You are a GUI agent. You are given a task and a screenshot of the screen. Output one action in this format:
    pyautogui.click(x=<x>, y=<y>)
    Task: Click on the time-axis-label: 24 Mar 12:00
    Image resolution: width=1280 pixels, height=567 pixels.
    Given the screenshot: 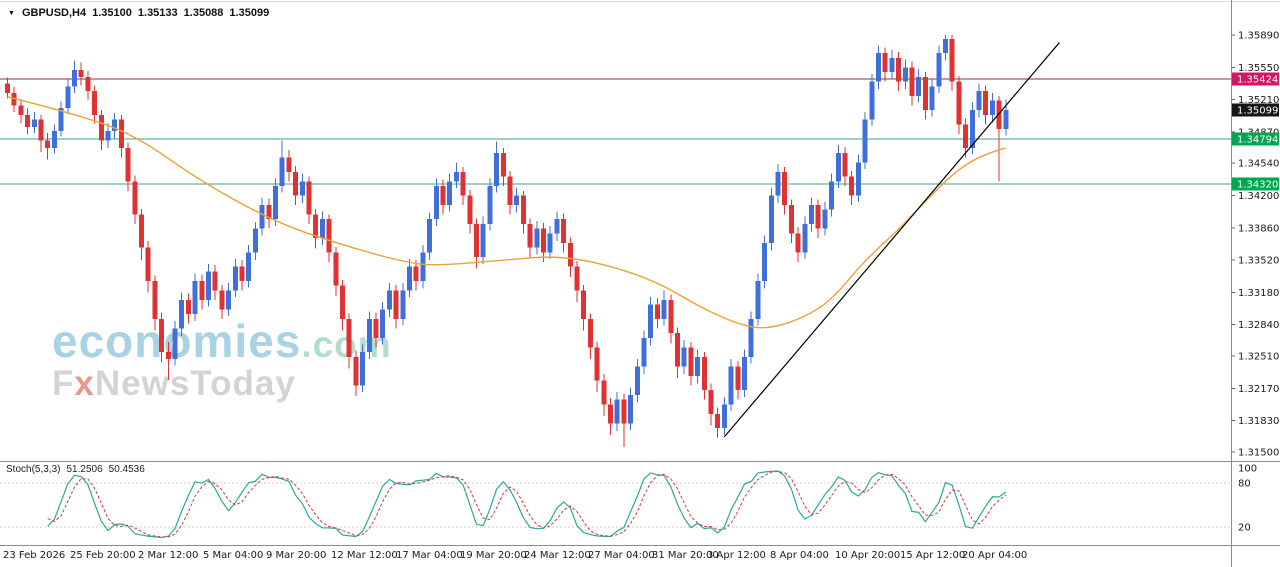 What is the action you would take?
    pyautogui.click(x=557, y=555)
    